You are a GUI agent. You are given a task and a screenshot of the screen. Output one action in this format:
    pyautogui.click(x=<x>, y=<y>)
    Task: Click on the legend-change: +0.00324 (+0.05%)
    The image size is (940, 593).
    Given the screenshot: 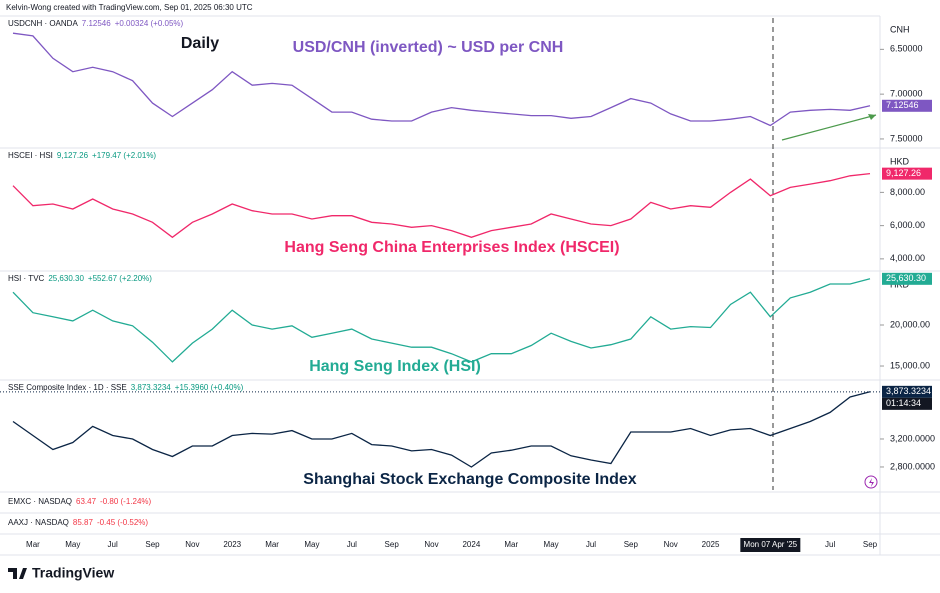 What is the action you would take?
    pyautogui.click(x=149, y=23)
    